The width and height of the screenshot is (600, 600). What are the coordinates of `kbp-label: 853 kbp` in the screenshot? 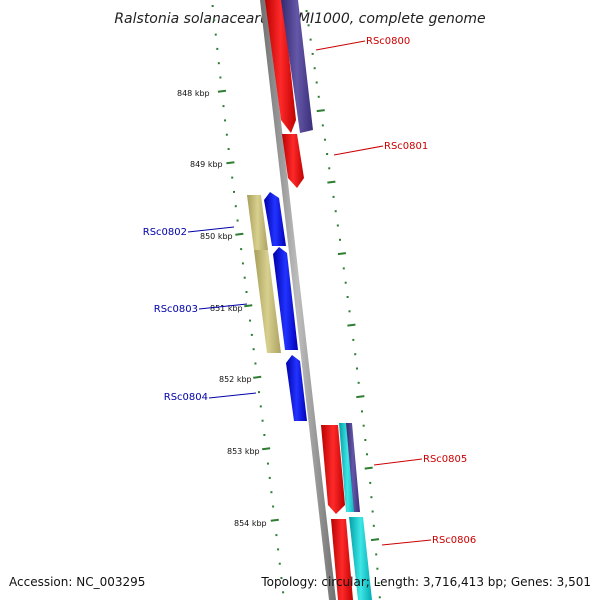 It's located at (243, 451).